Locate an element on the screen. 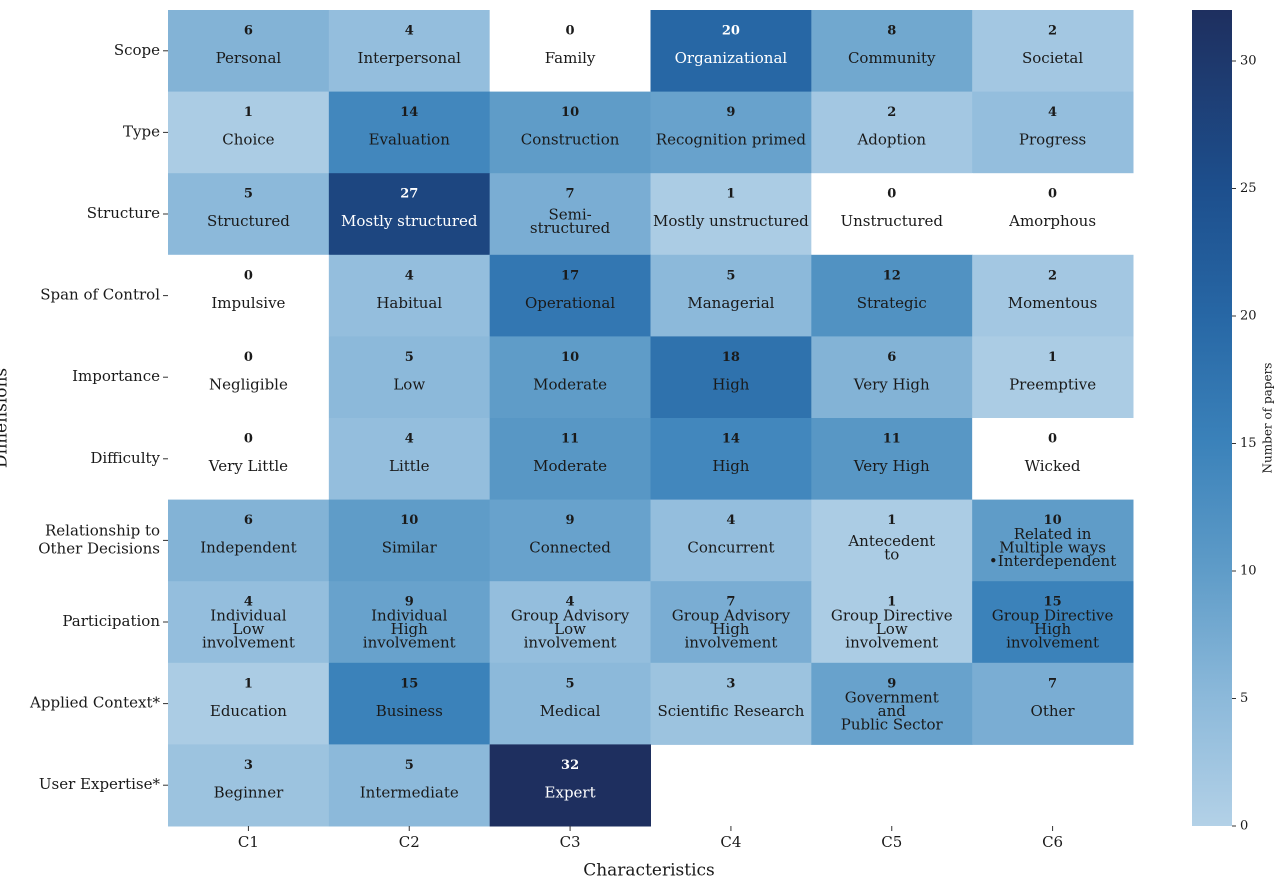  cell-label: Related in Multiple ways •Interdependent is located at coordinates (1052, 547).